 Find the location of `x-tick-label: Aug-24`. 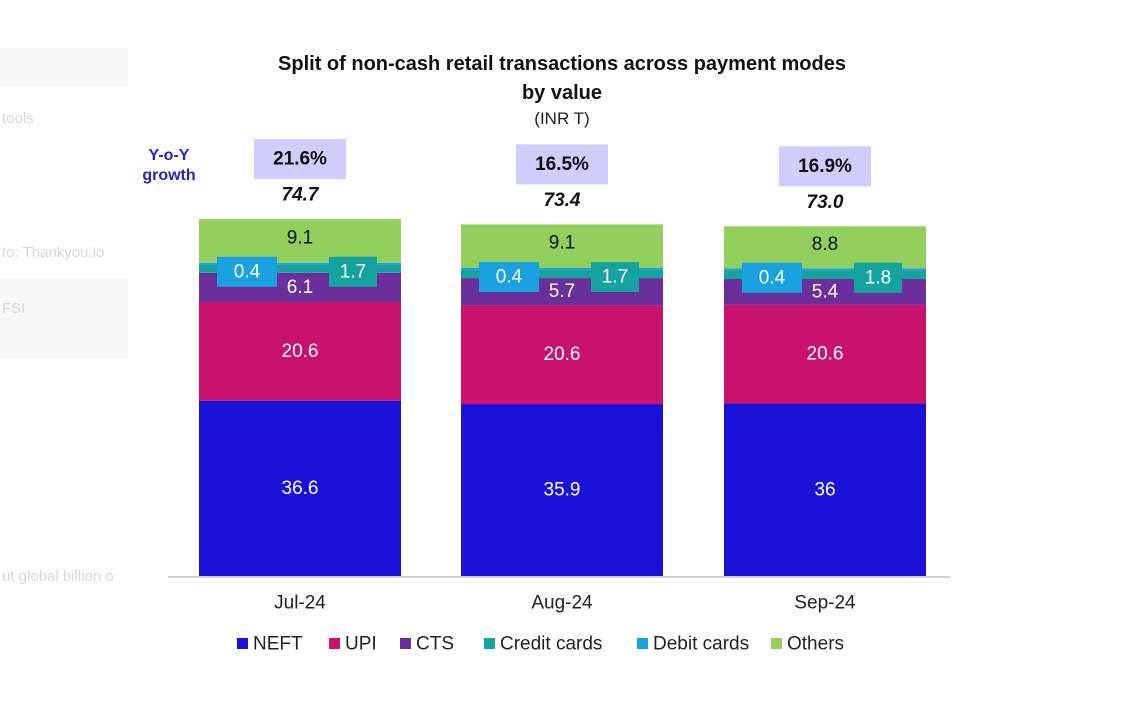

x-tick-label: Aug-24 is located at coordinates (562, 603).